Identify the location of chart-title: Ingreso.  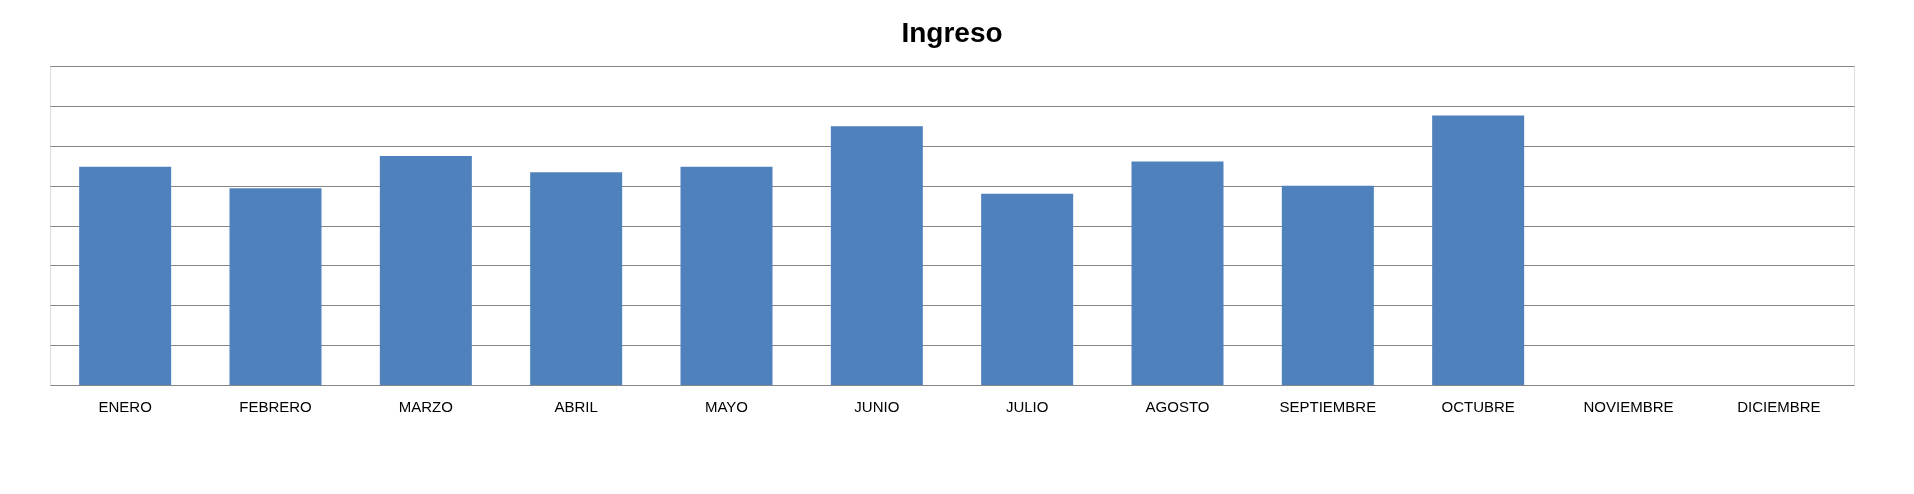
(952, 32).